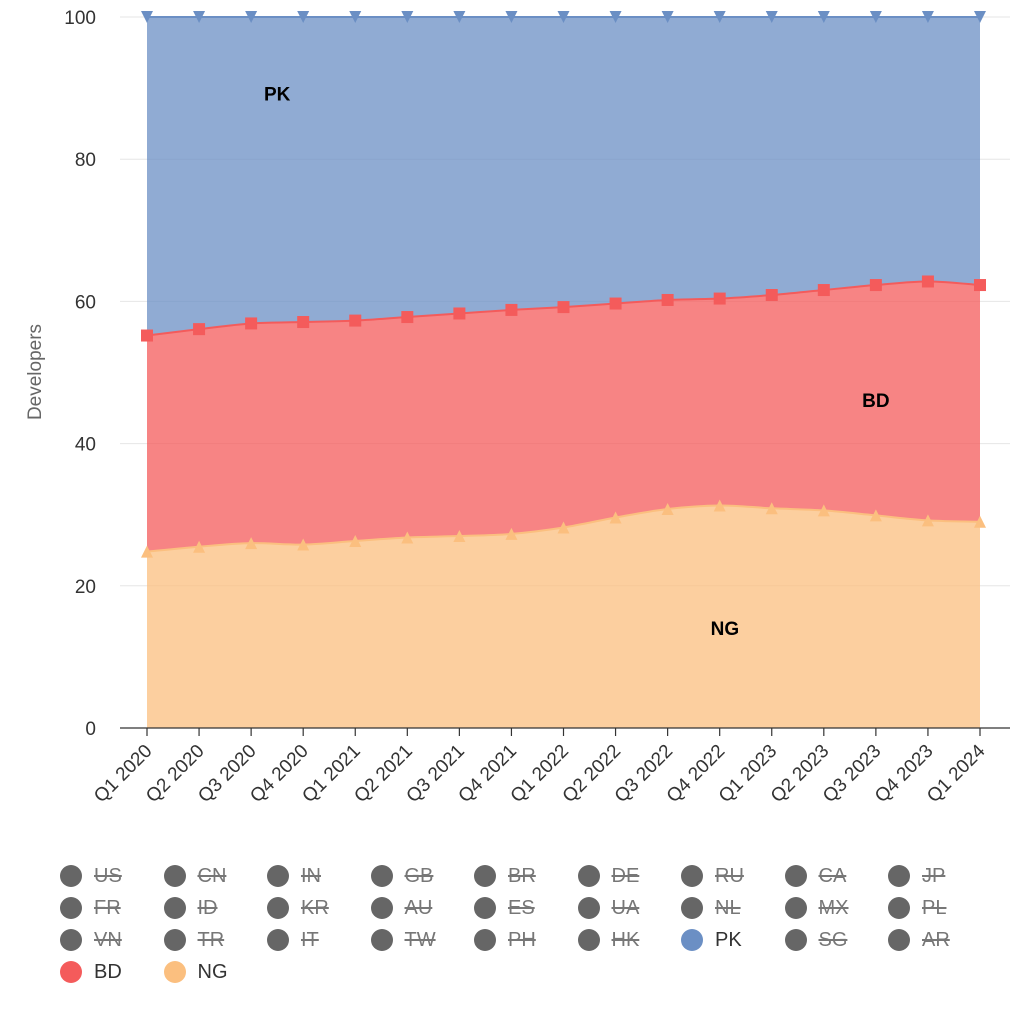 The width and height of the screenshot is (1024, 1024). Describe the element at coordinates (401, 876) in the screenshot. I see `legend-item-gb: GB` at that location.